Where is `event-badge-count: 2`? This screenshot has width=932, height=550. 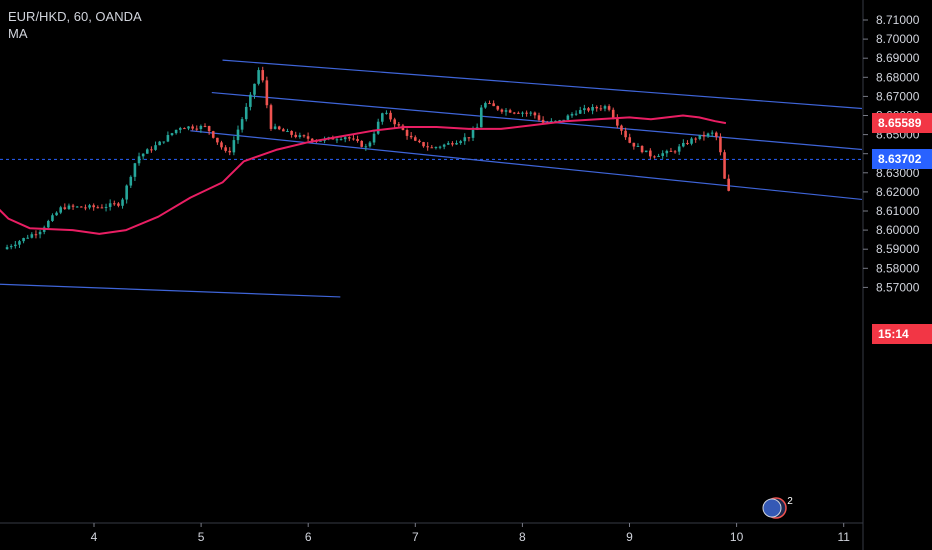
event-badge-count: 2 is located at coordinates (790, 501).